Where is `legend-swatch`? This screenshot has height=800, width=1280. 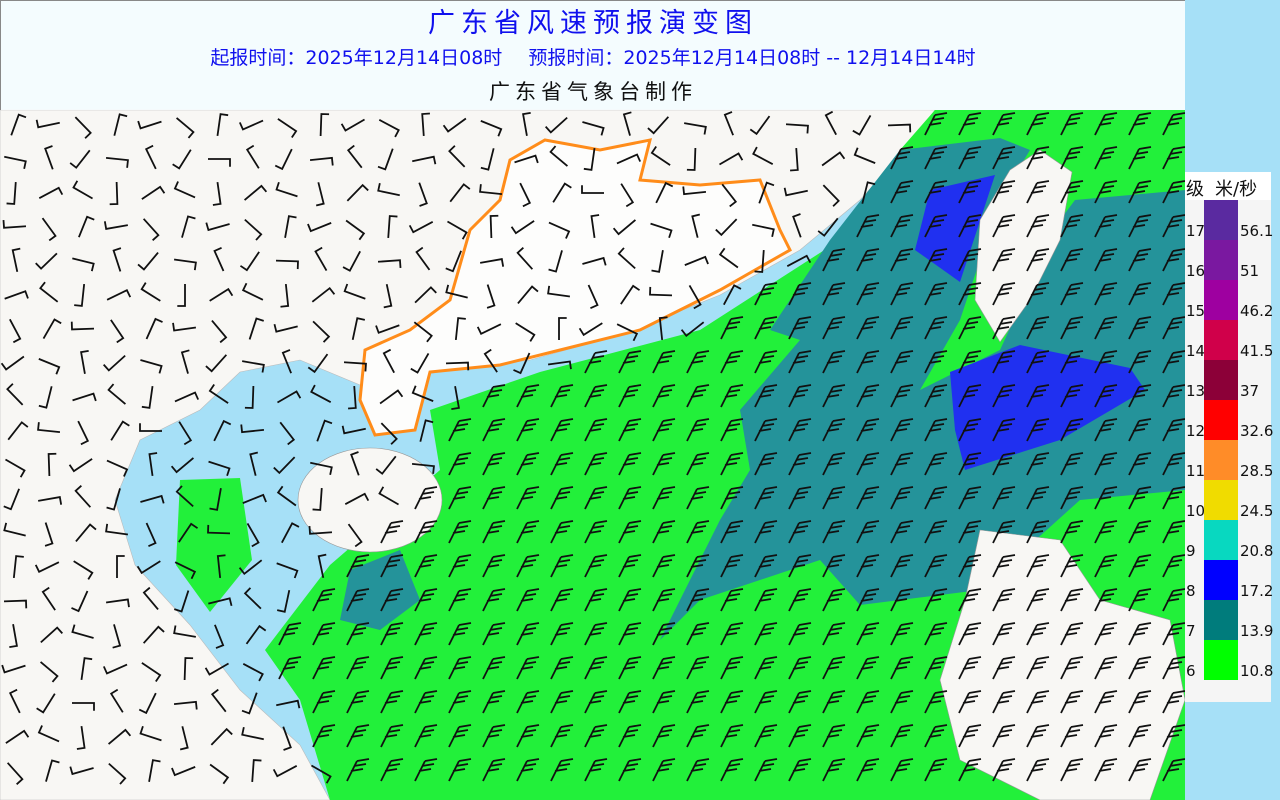
legend-swatch is located at coordinates (1221, 460).